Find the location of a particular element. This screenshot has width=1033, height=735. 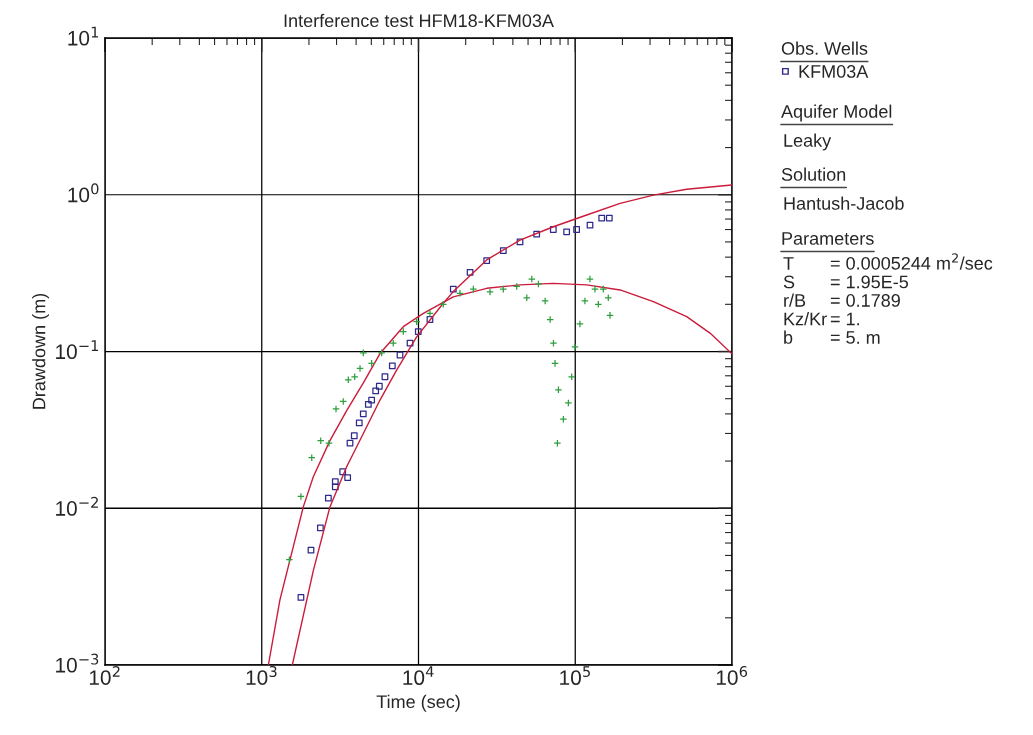

x-tick-label: 10$^{4}$ is located at coordinates (418, 676).